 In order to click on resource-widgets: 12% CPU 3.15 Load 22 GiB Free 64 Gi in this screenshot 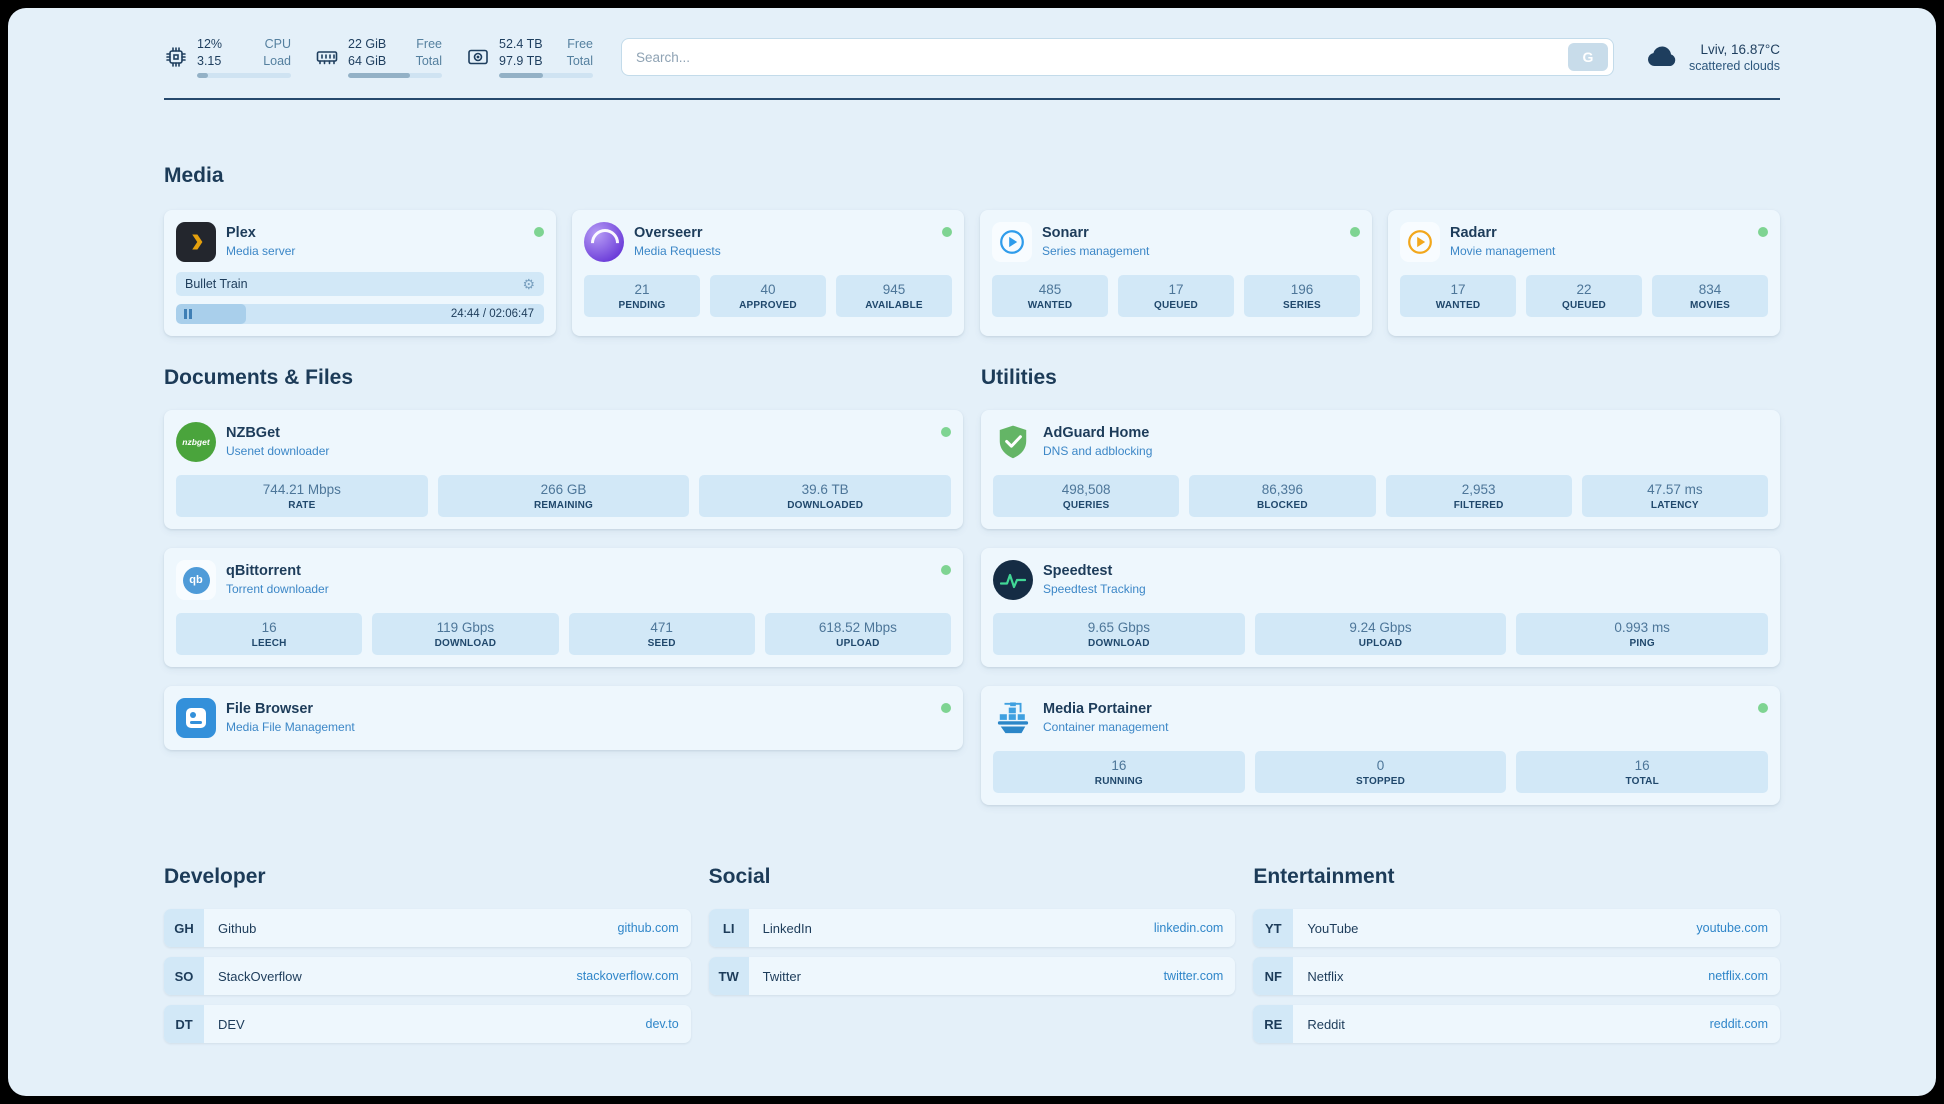, I will do `click(378, 57)`.